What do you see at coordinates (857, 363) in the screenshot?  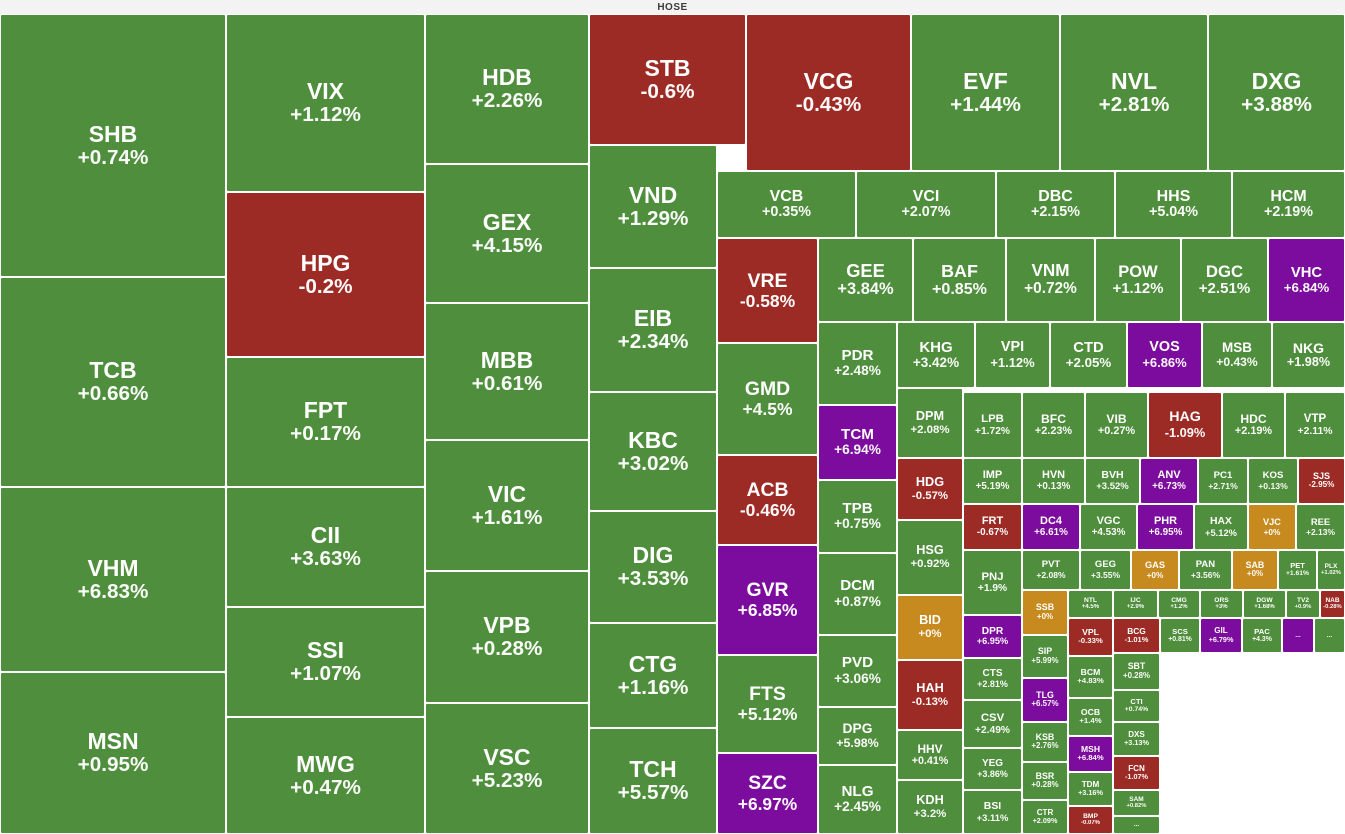 I see `treemap-tile-PDR: PDR +2.48%` at bounding box center [857, 363].